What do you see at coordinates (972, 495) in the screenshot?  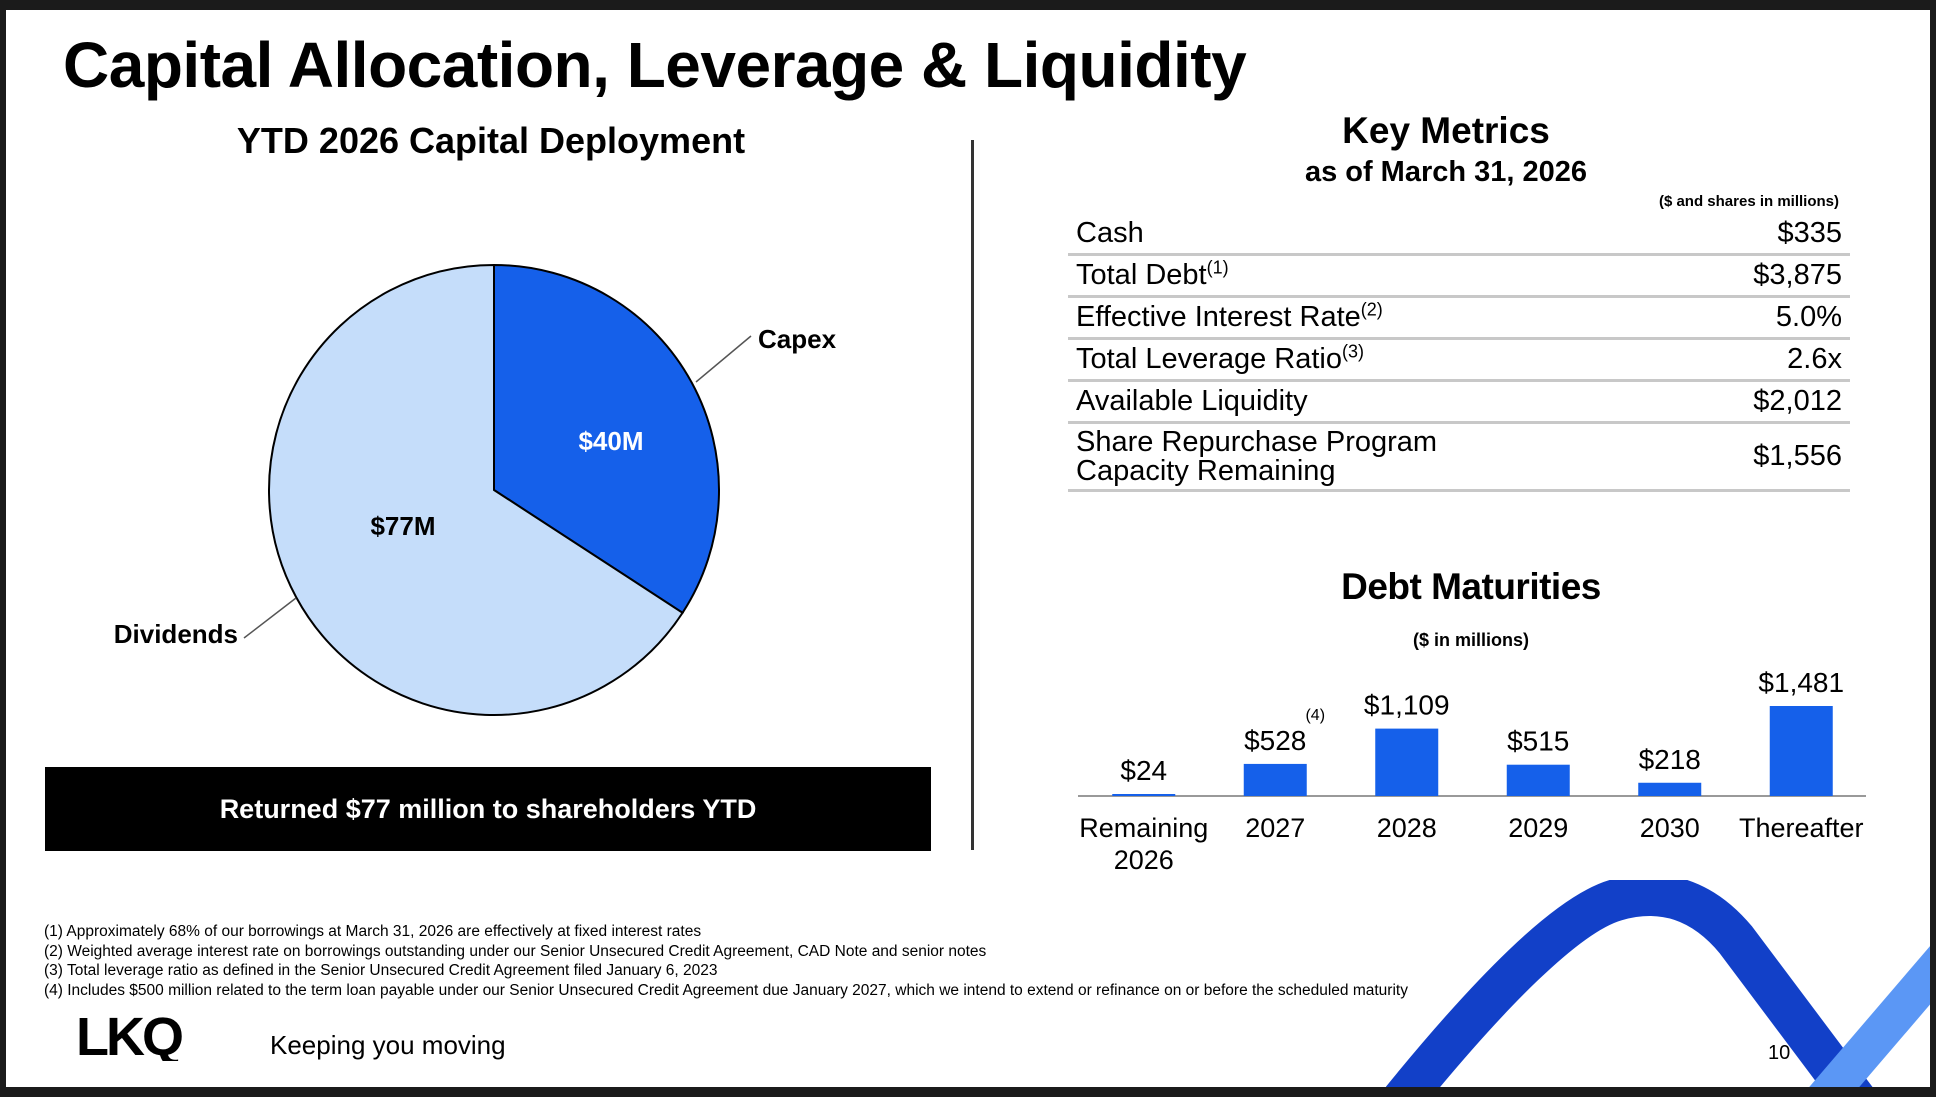 I see `section-divider` at bounding box center [972, 495].